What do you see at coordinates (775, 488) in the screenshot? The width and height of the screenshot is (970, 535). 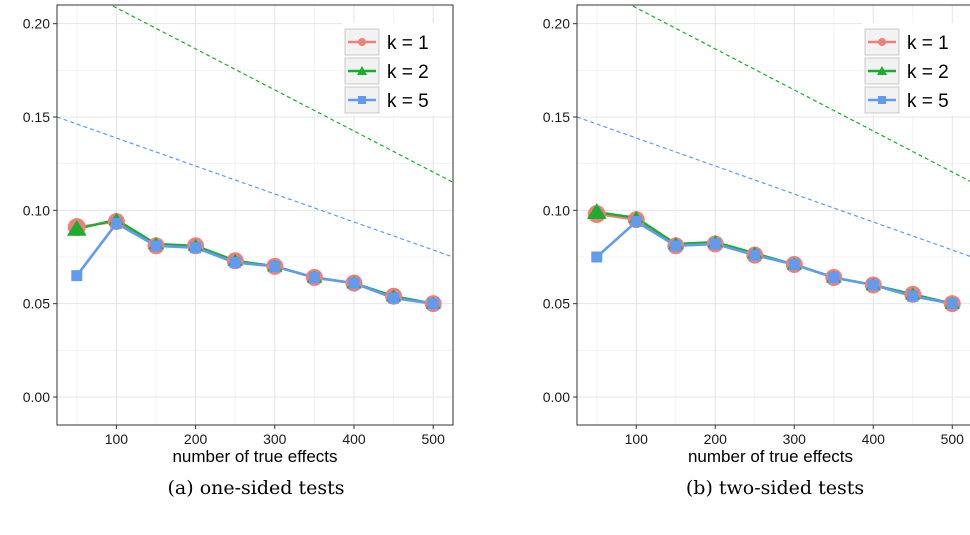 I see `panel-caption: (b) two-sided tests` at bounding box center [775, 488].